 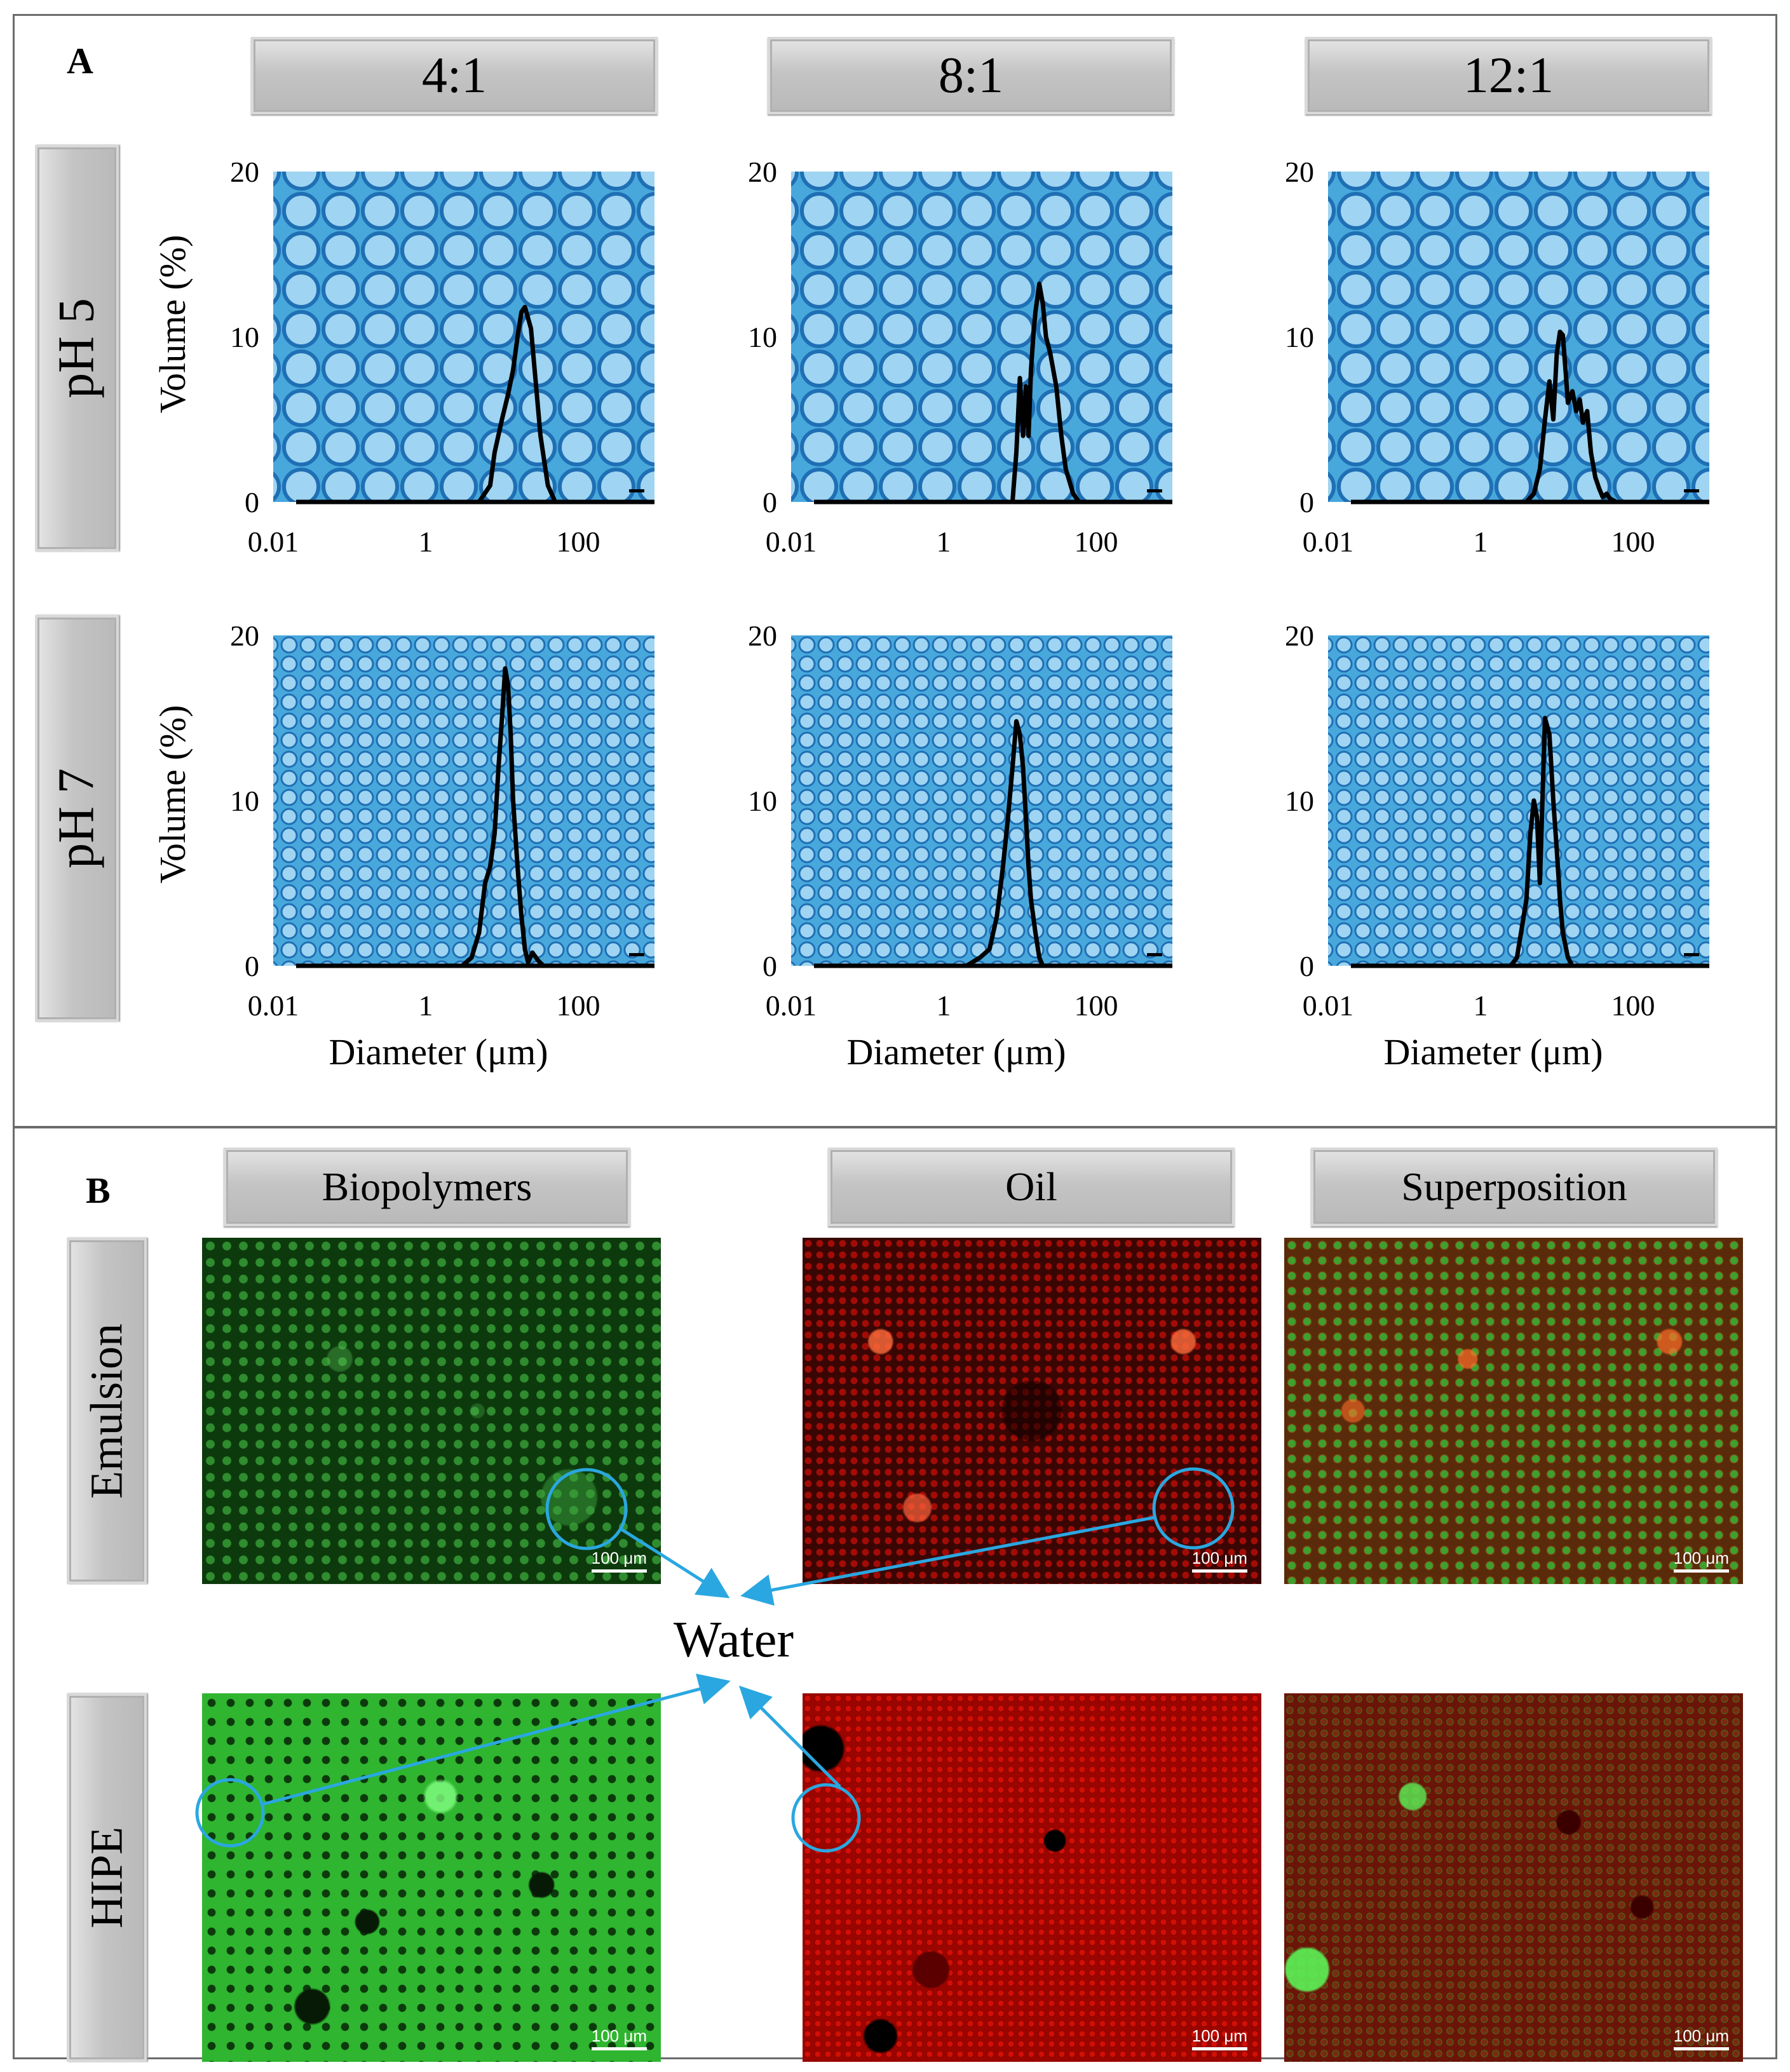 I want to click on water-circle-emulsion-oil, so click(x=1193, y=1508).